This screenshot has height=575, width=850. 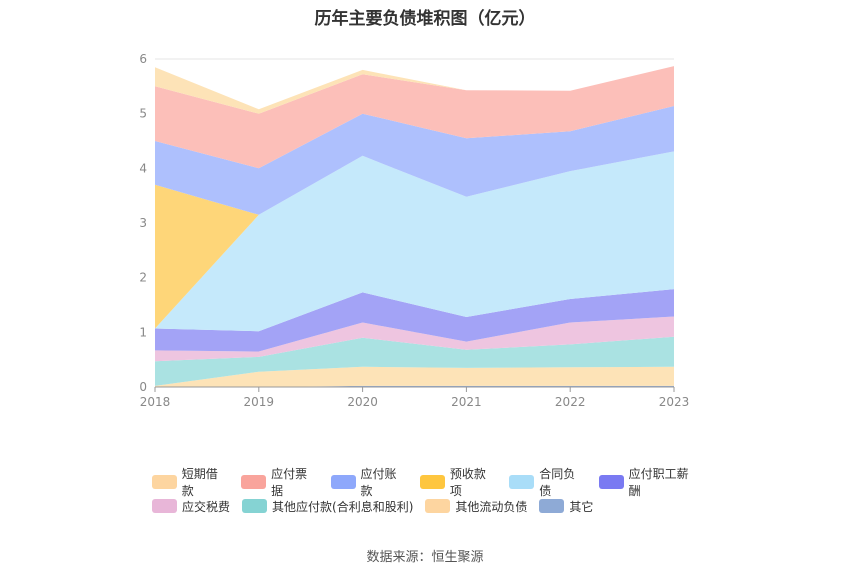 I want to click on x-tick-label: 2021, so click(x=466, y=402).